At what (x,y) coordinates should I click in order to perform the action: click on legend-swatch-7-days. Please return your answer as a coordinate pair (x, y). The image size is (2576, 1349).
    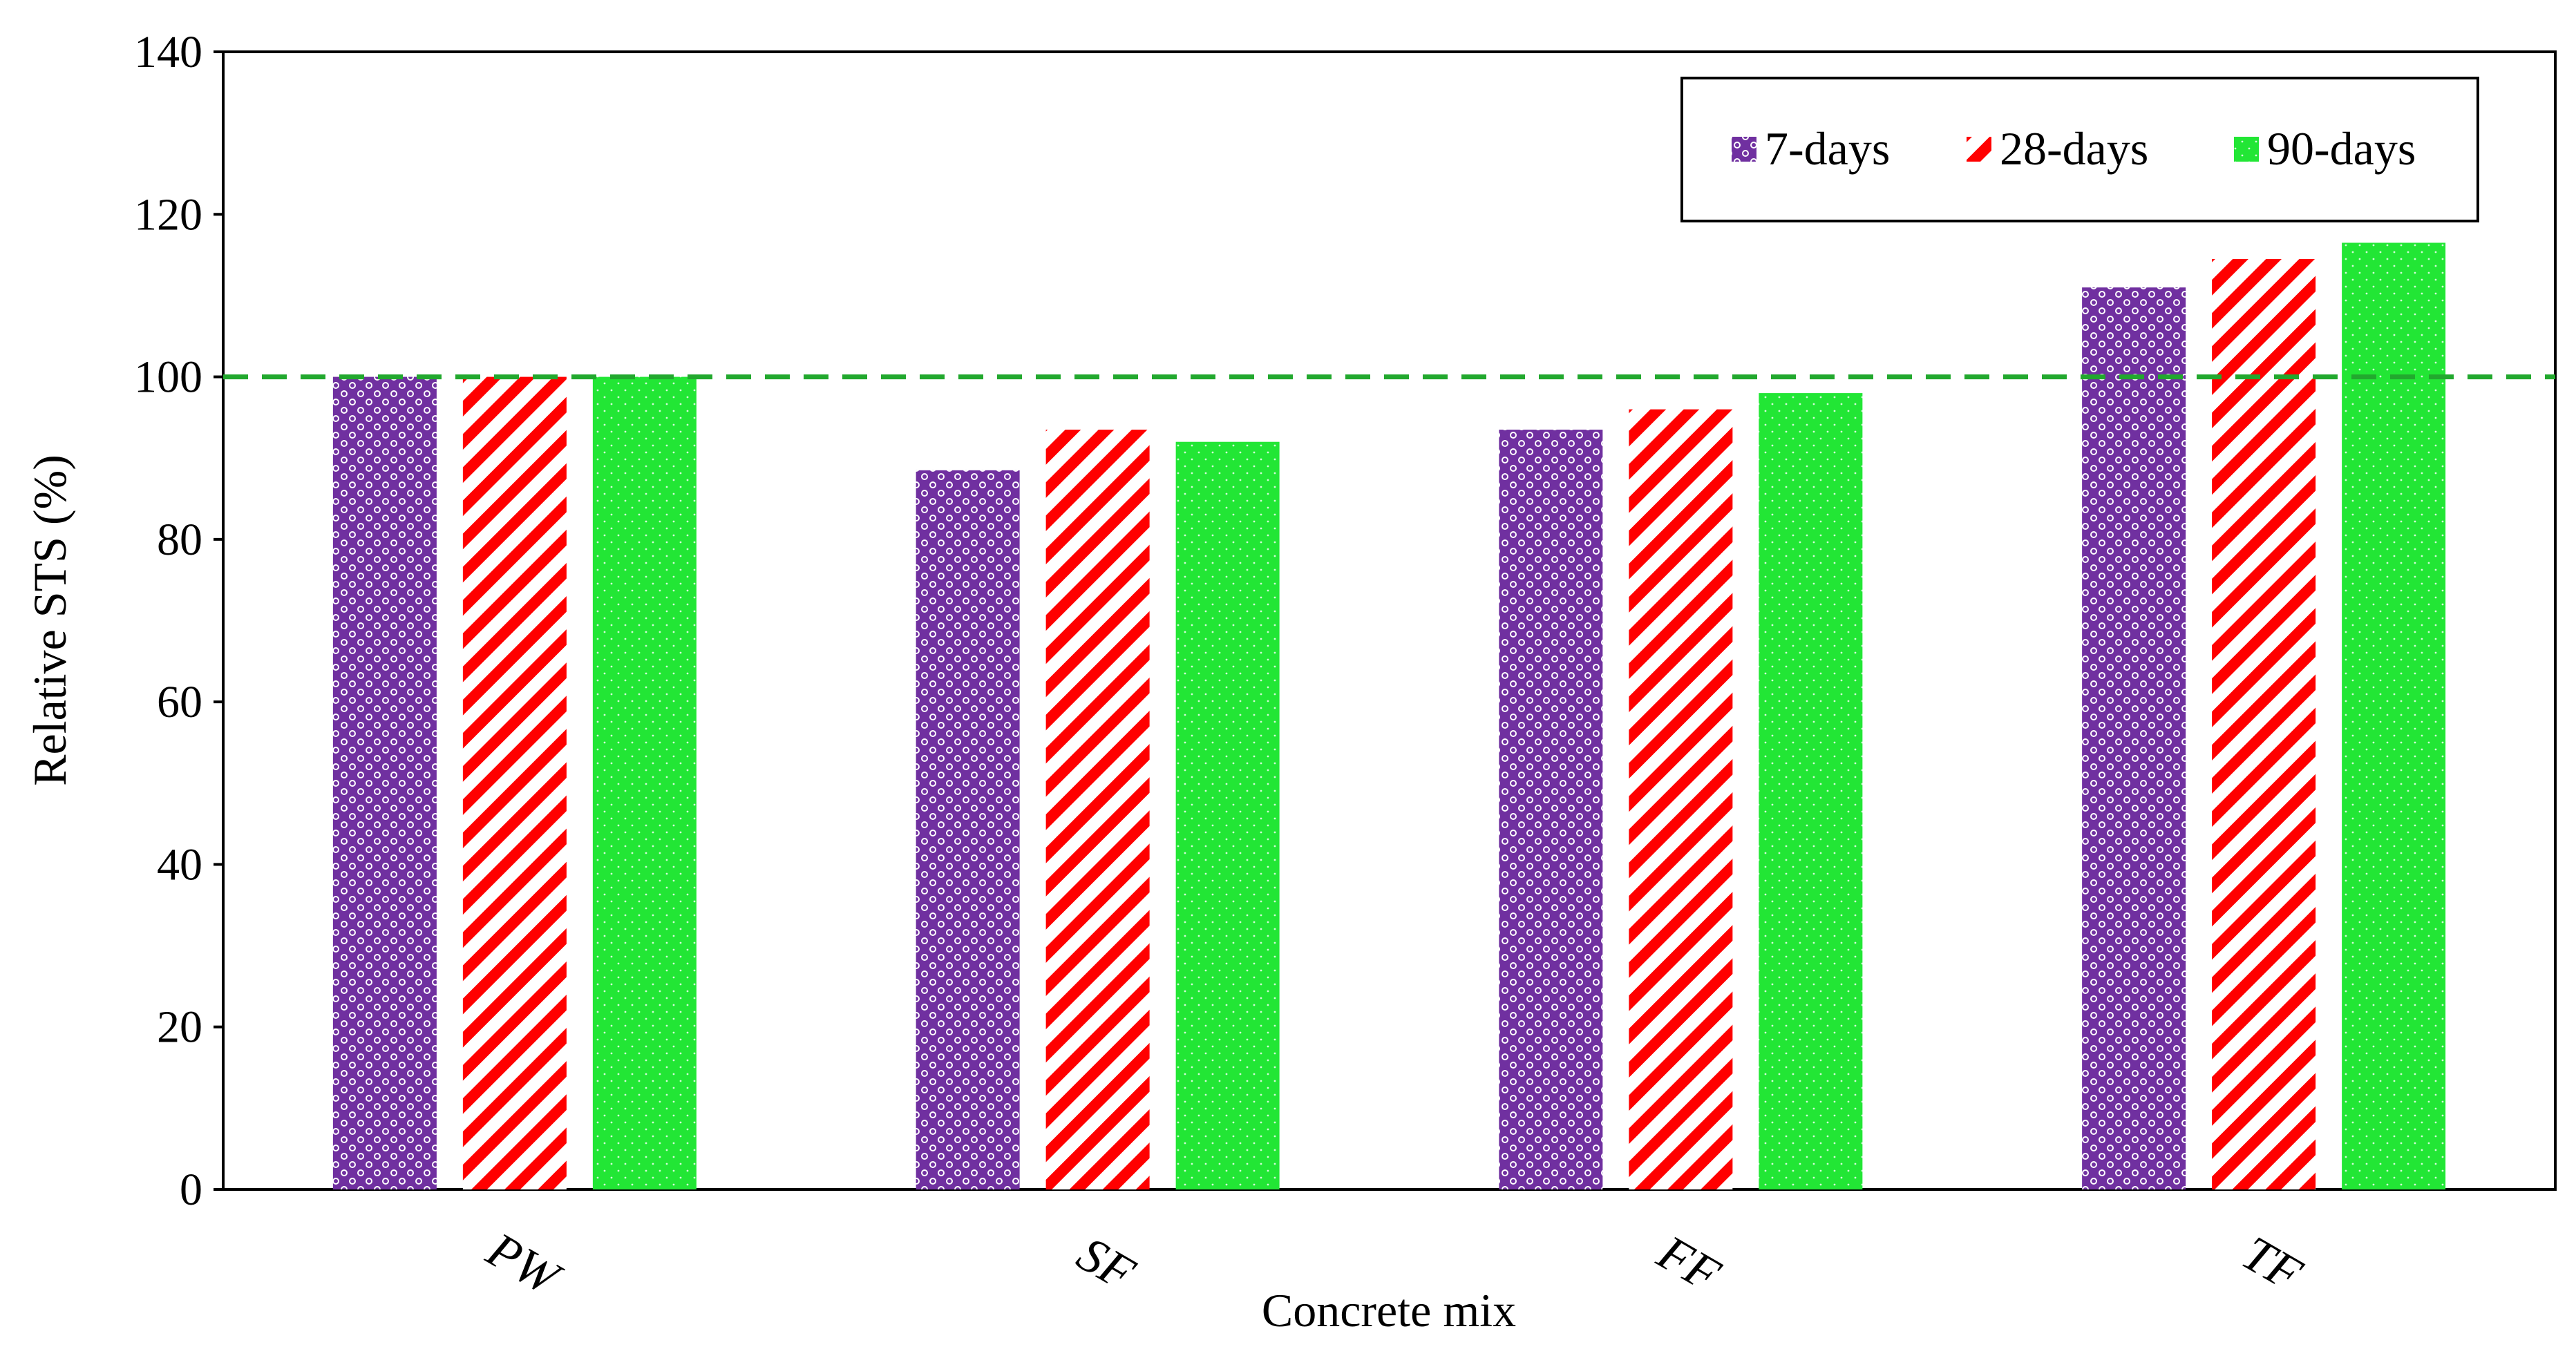
    Looking at the image, I should click on (1744, 150).